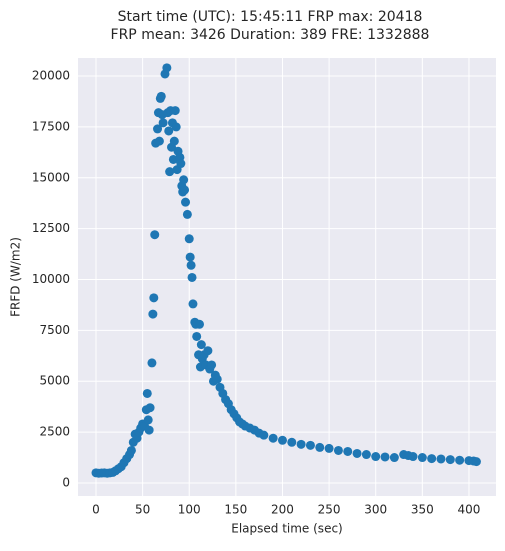  What do you see at coordinates (51, 228) in the screenshot?
I see `y-tick-label: 12500` at bounding box center [51, 228].